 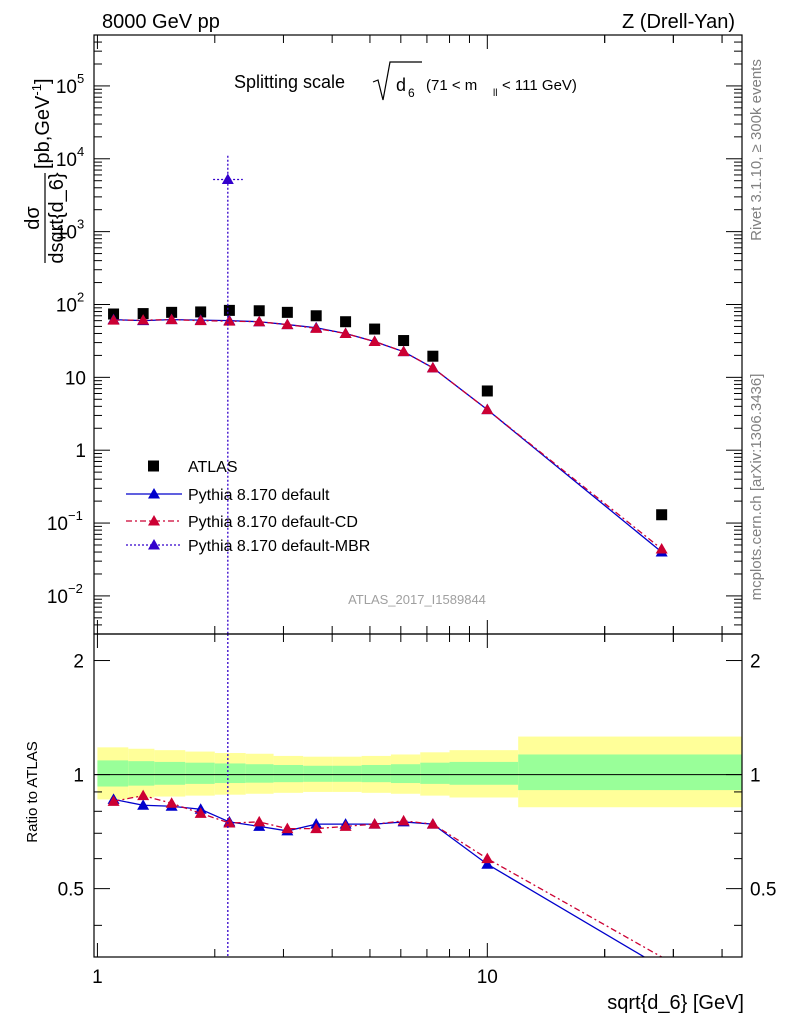 What do you see at coordinates (80, 224) in the screenshot?
I see `y-tick-exponent: 3` at bounding box center [80, 224].